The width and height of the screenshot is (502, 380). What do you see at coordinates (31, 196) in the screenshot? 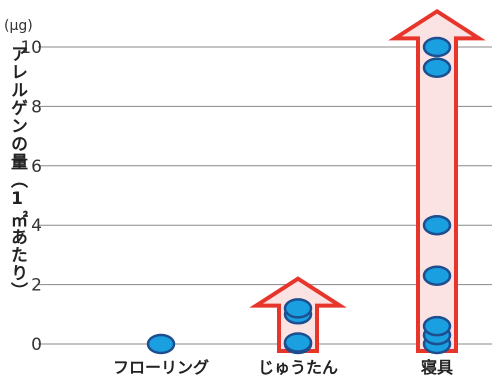
I see `y-tick-labels: 0 2 4 6 8 10` at bounding box center [31, 196].